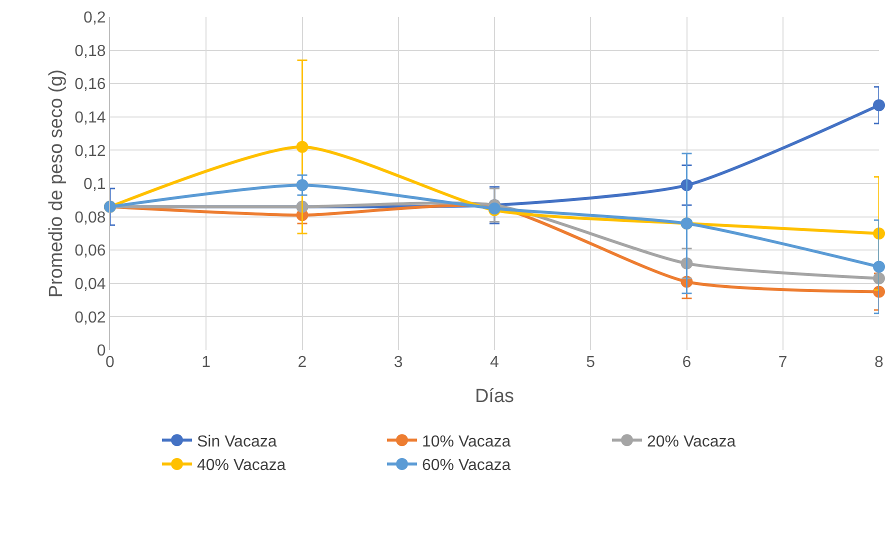 The image size is (894, 550). Describe the element at coordinates (90, 284) in the screenshot. I see `y-tick-label: 0,04` at that location.